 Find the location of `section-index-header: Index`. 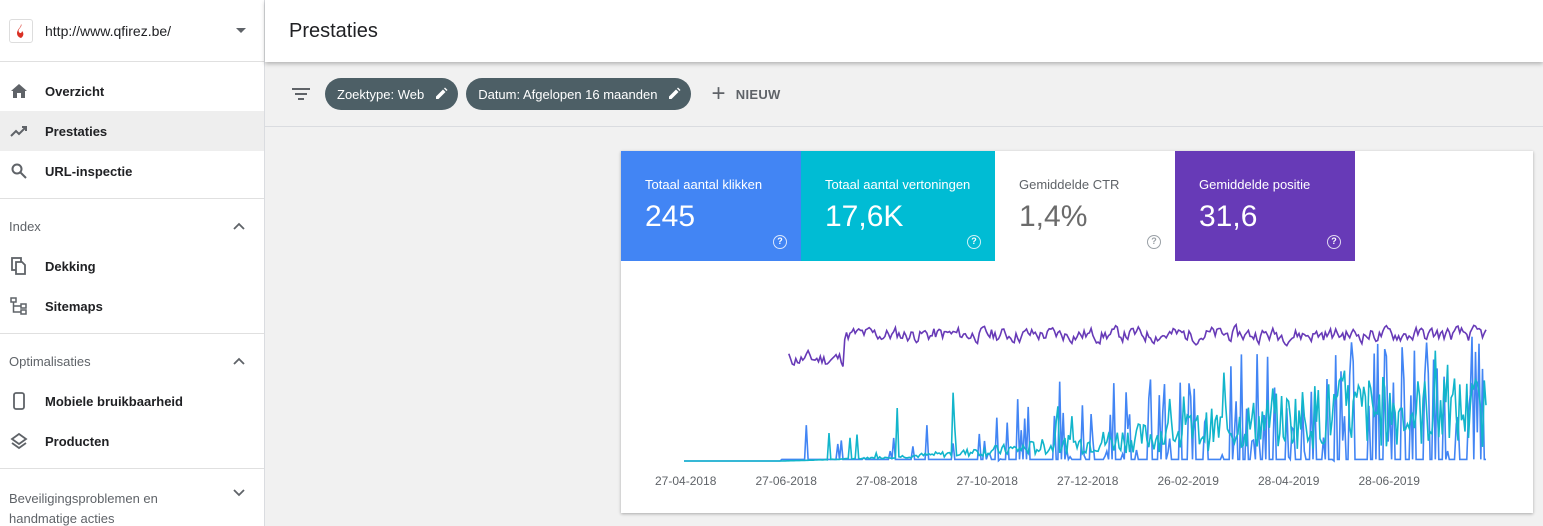

section-index-header: Index is located at coordinates (132, 226).